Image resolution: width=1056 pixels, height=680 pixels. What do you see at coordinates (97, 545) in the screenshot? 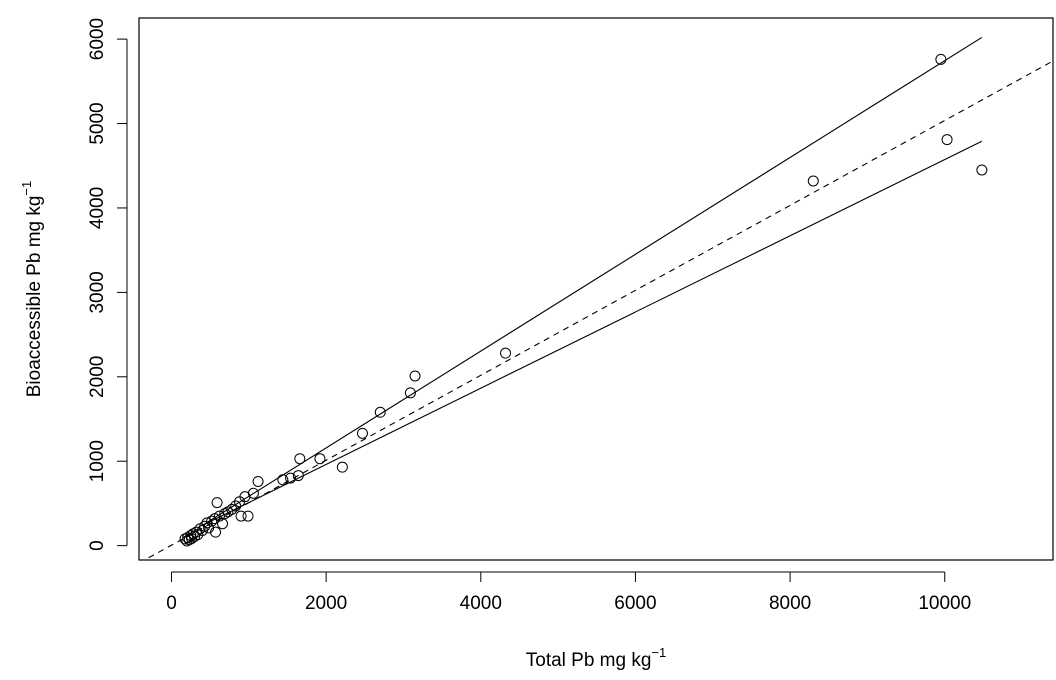
I see `y-tick-label: 0` at bounding box center [97, 545].